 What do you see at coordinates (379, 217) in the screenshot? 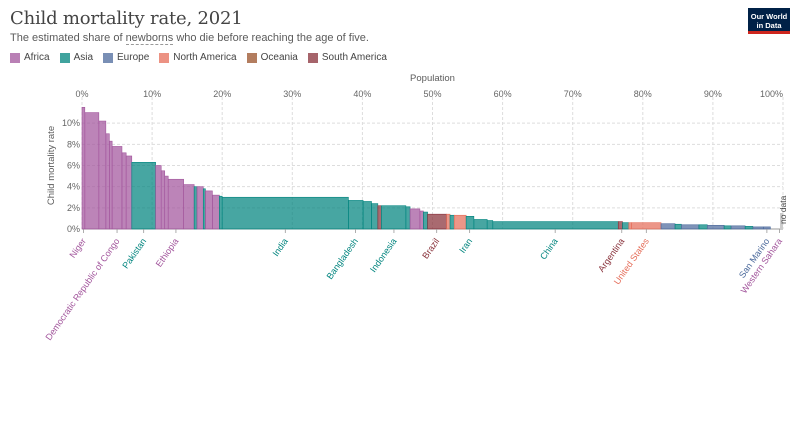
I see `bar-south-america-group` at bounding box center [379, 217].